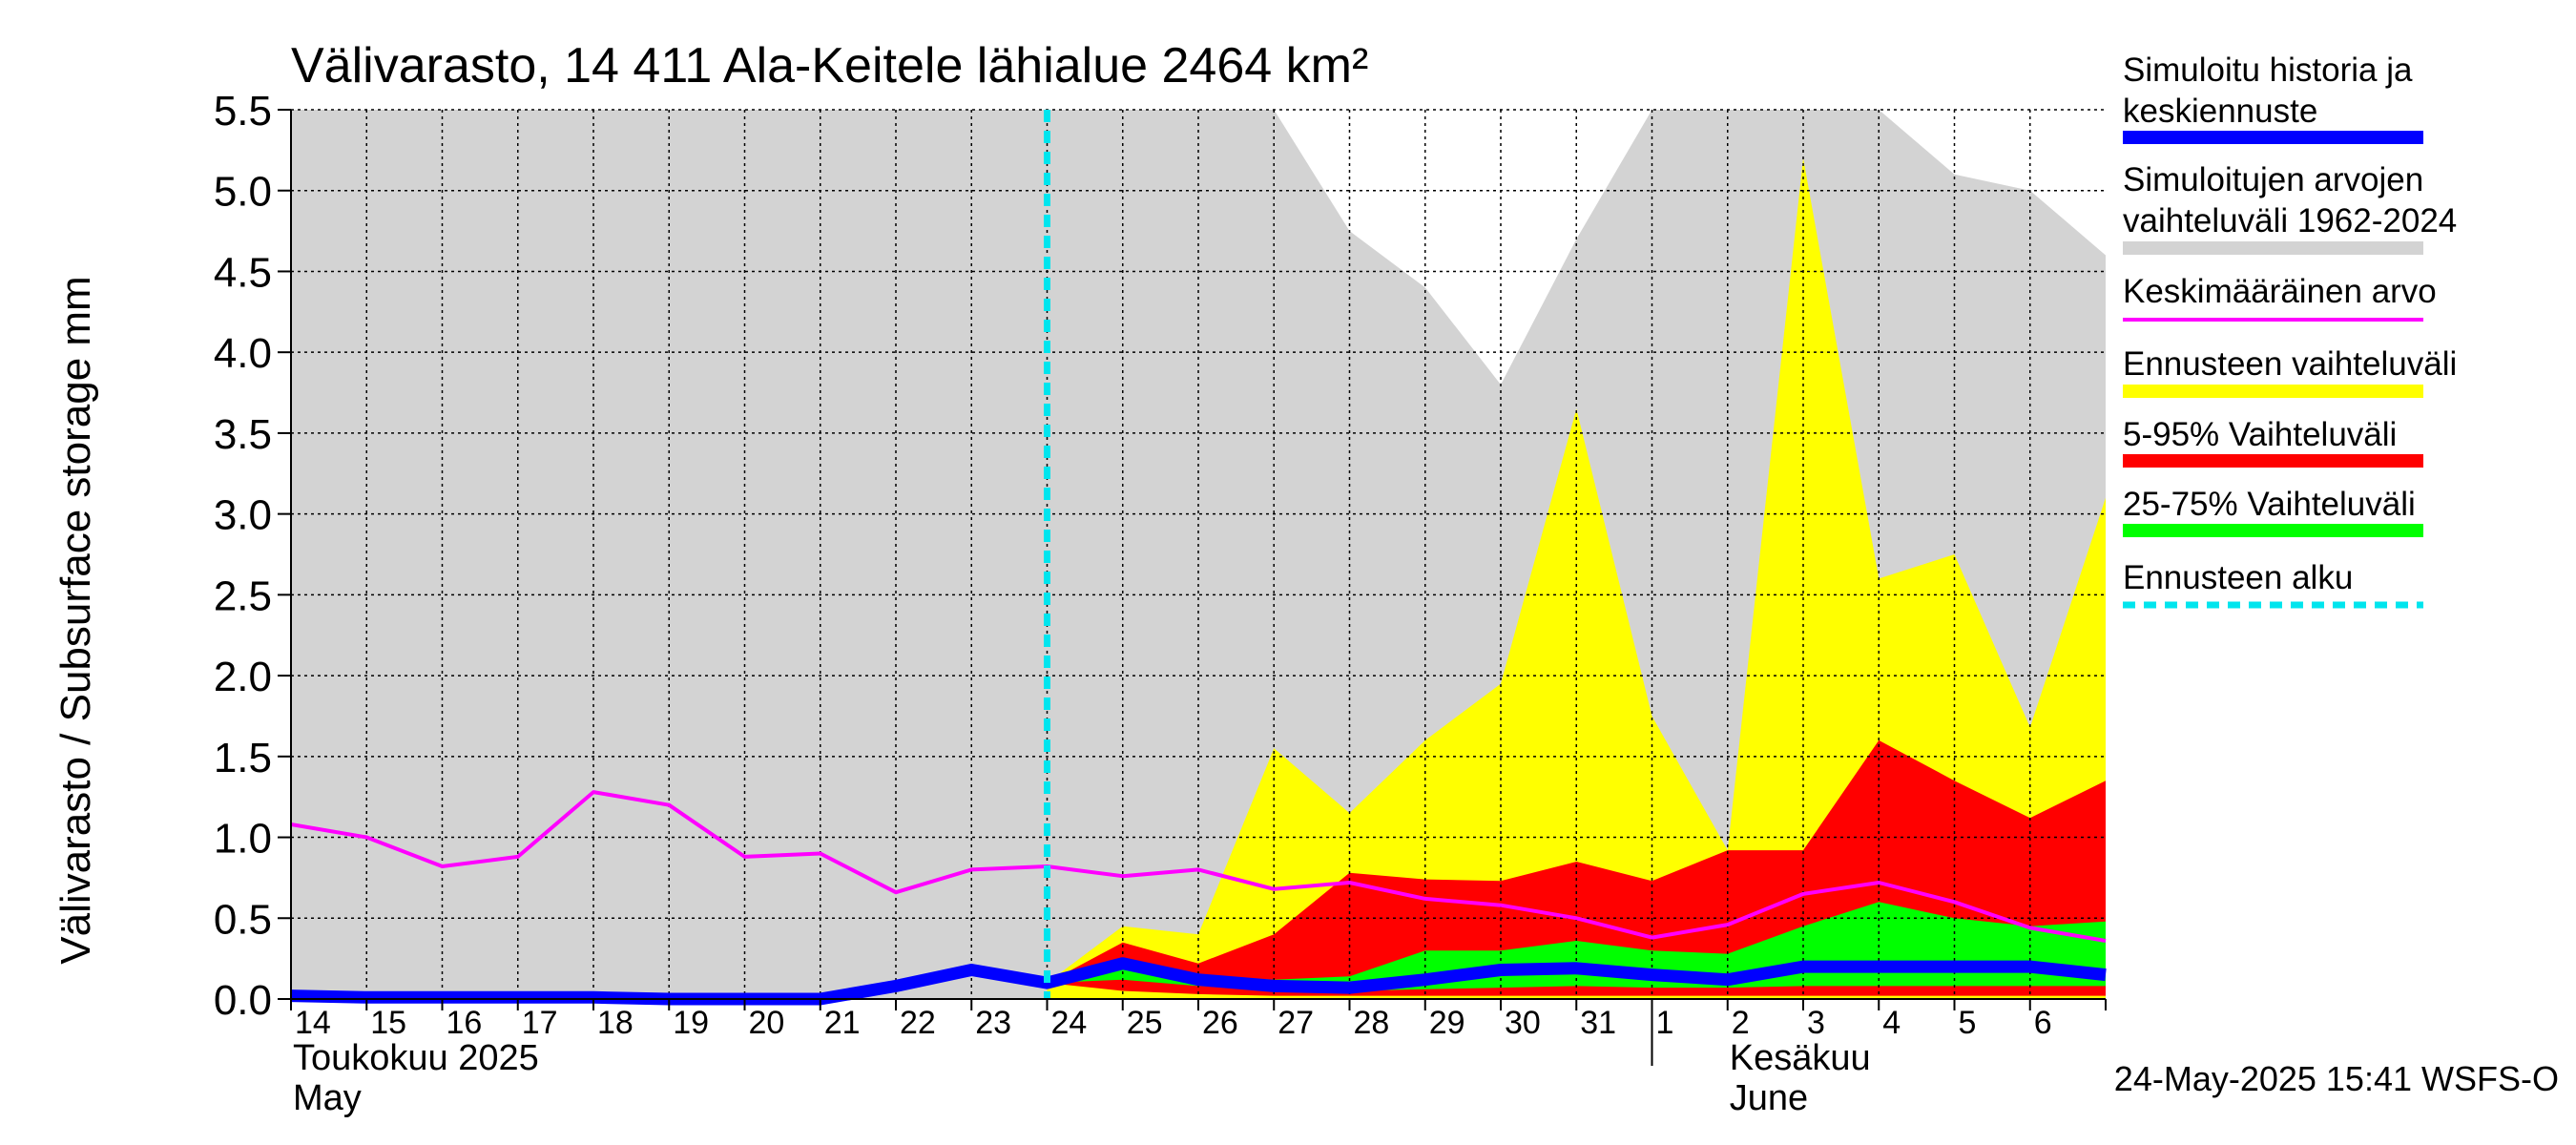 The height and width of the screenshot is (1145, 2576). I want to click on legend-item: Keskimääräinen arvo, so click(2280, 297).